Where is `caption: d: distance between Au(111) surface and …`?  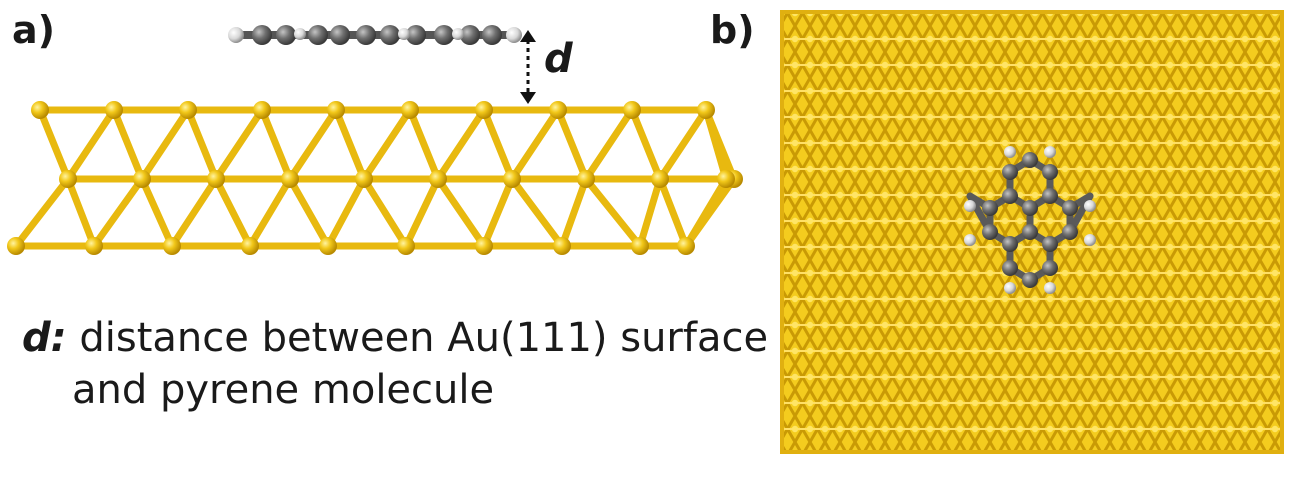 caption: d: distance between Au(111) surface and … is located at coordinates (395, 364).